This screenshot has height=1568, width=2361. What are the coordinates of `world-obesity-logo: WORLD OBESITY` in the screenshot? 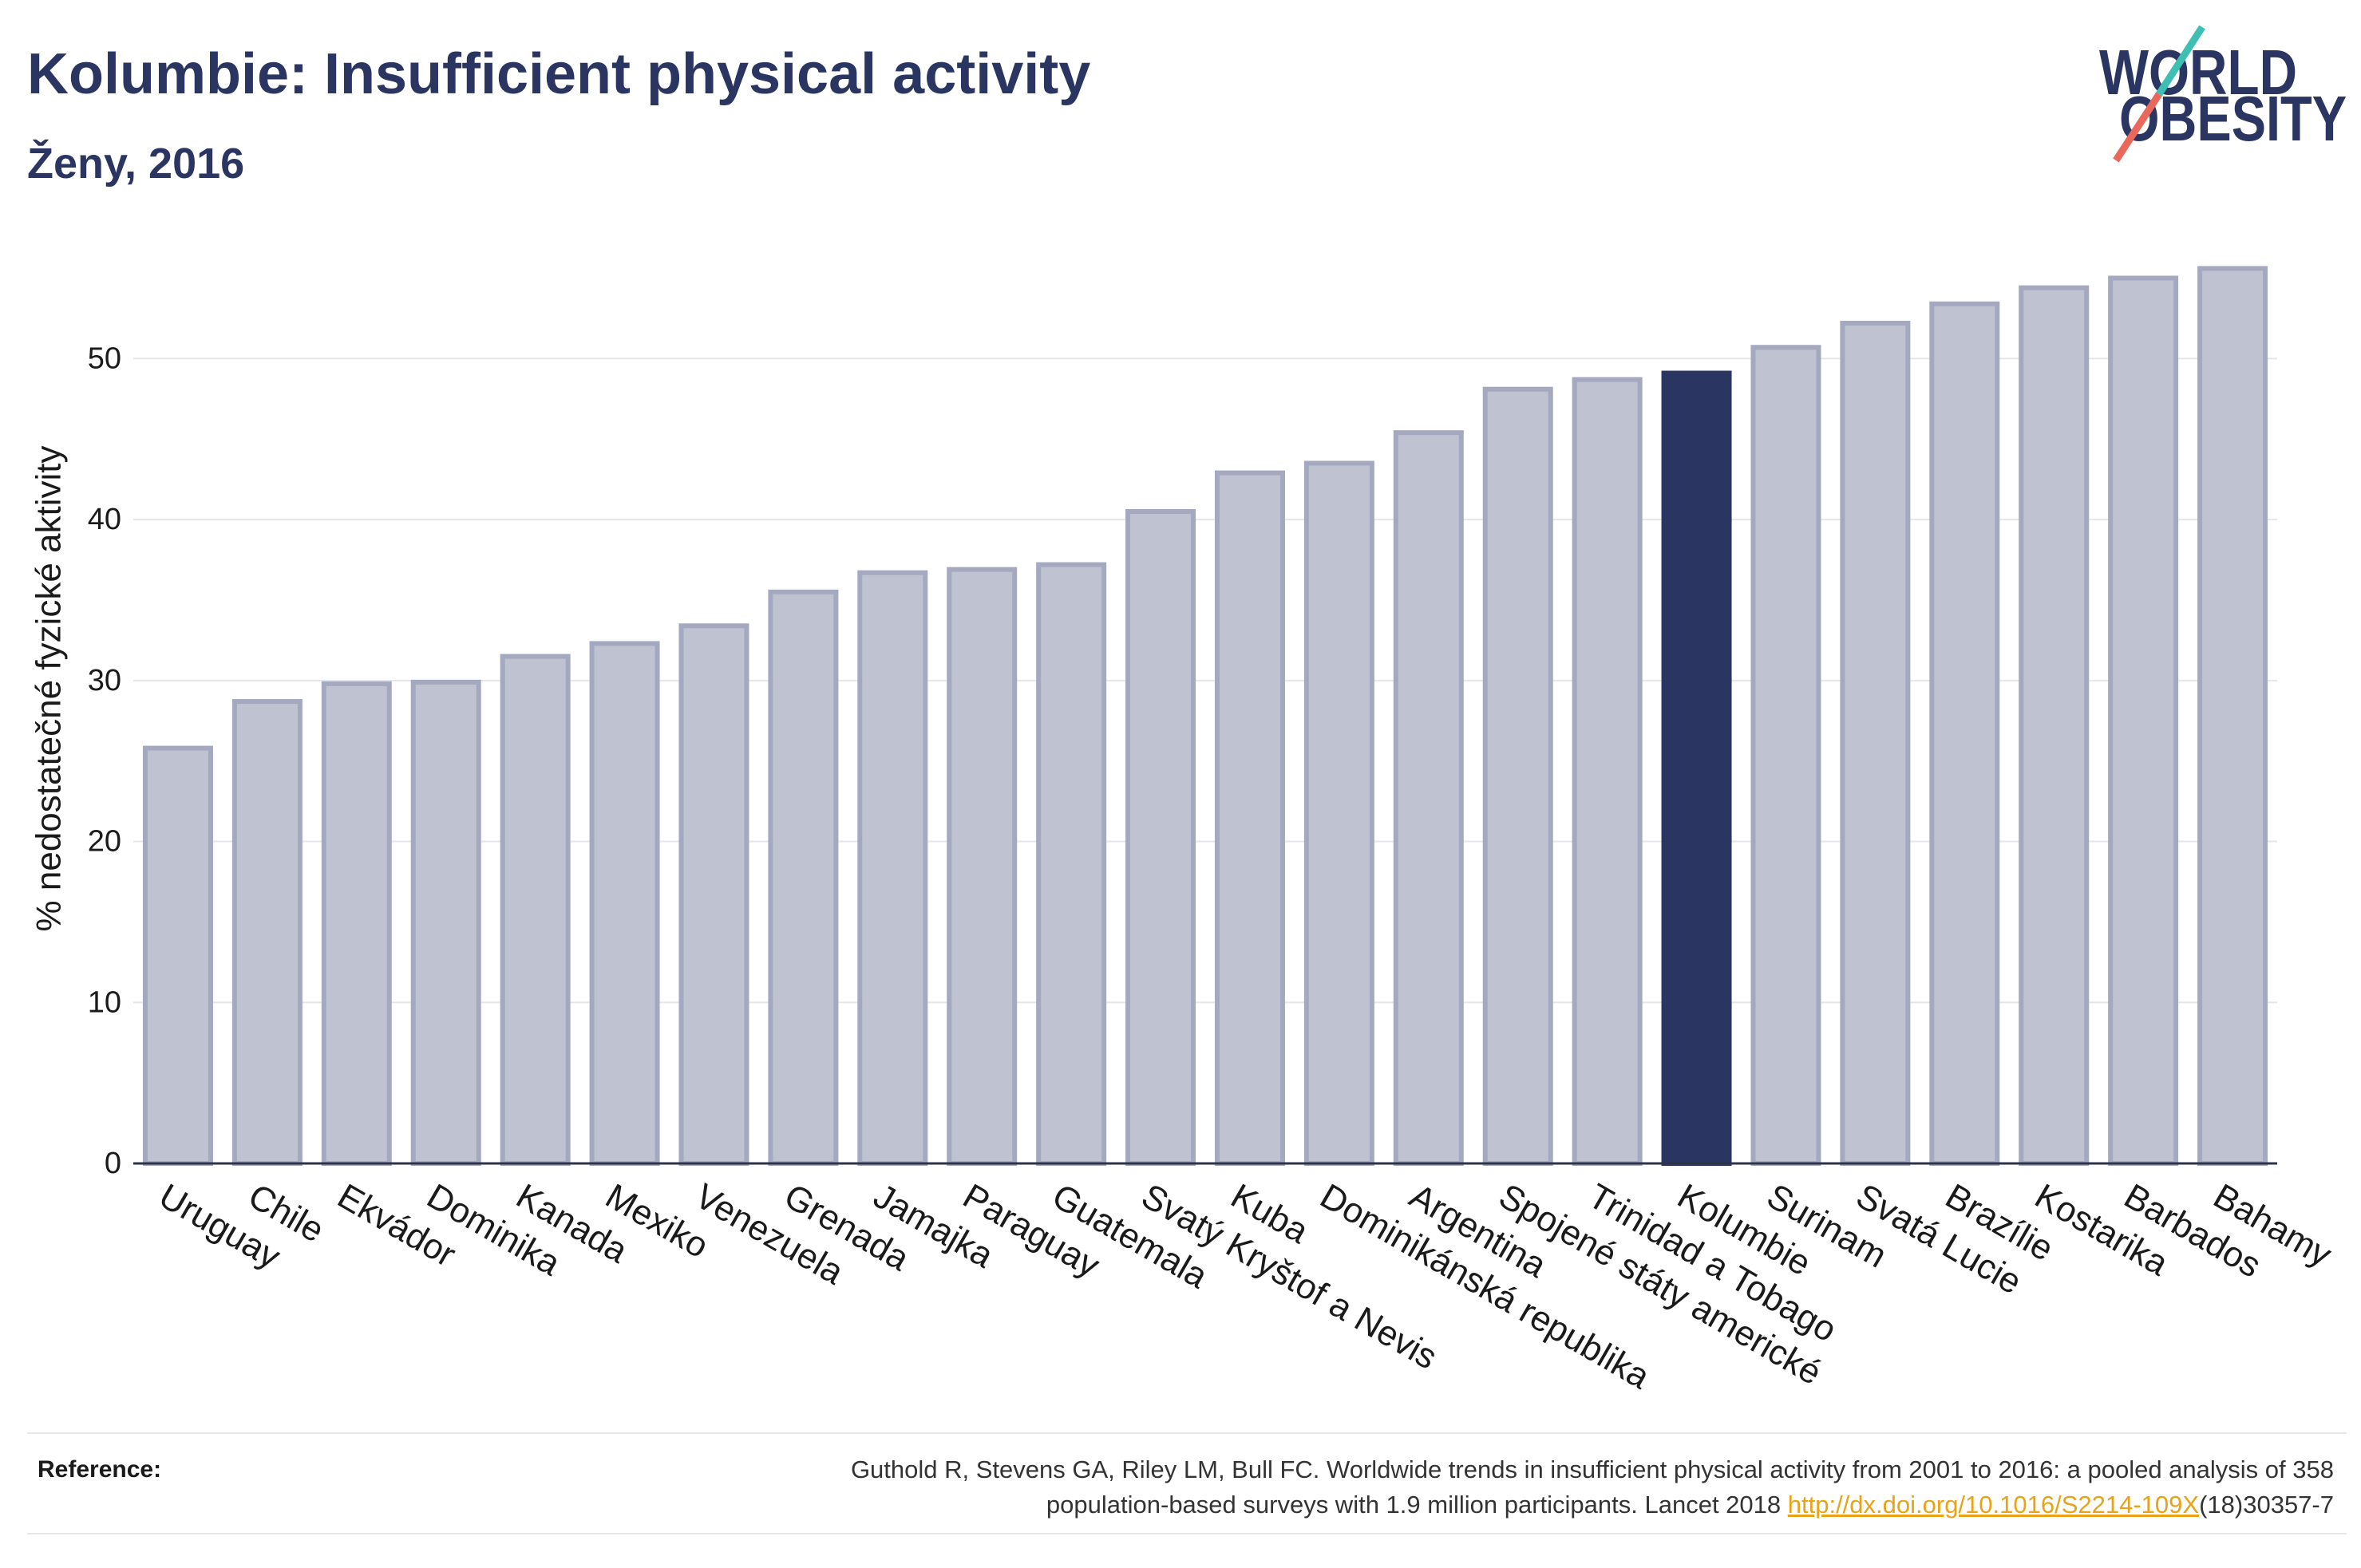 It's located at (2223, 94).